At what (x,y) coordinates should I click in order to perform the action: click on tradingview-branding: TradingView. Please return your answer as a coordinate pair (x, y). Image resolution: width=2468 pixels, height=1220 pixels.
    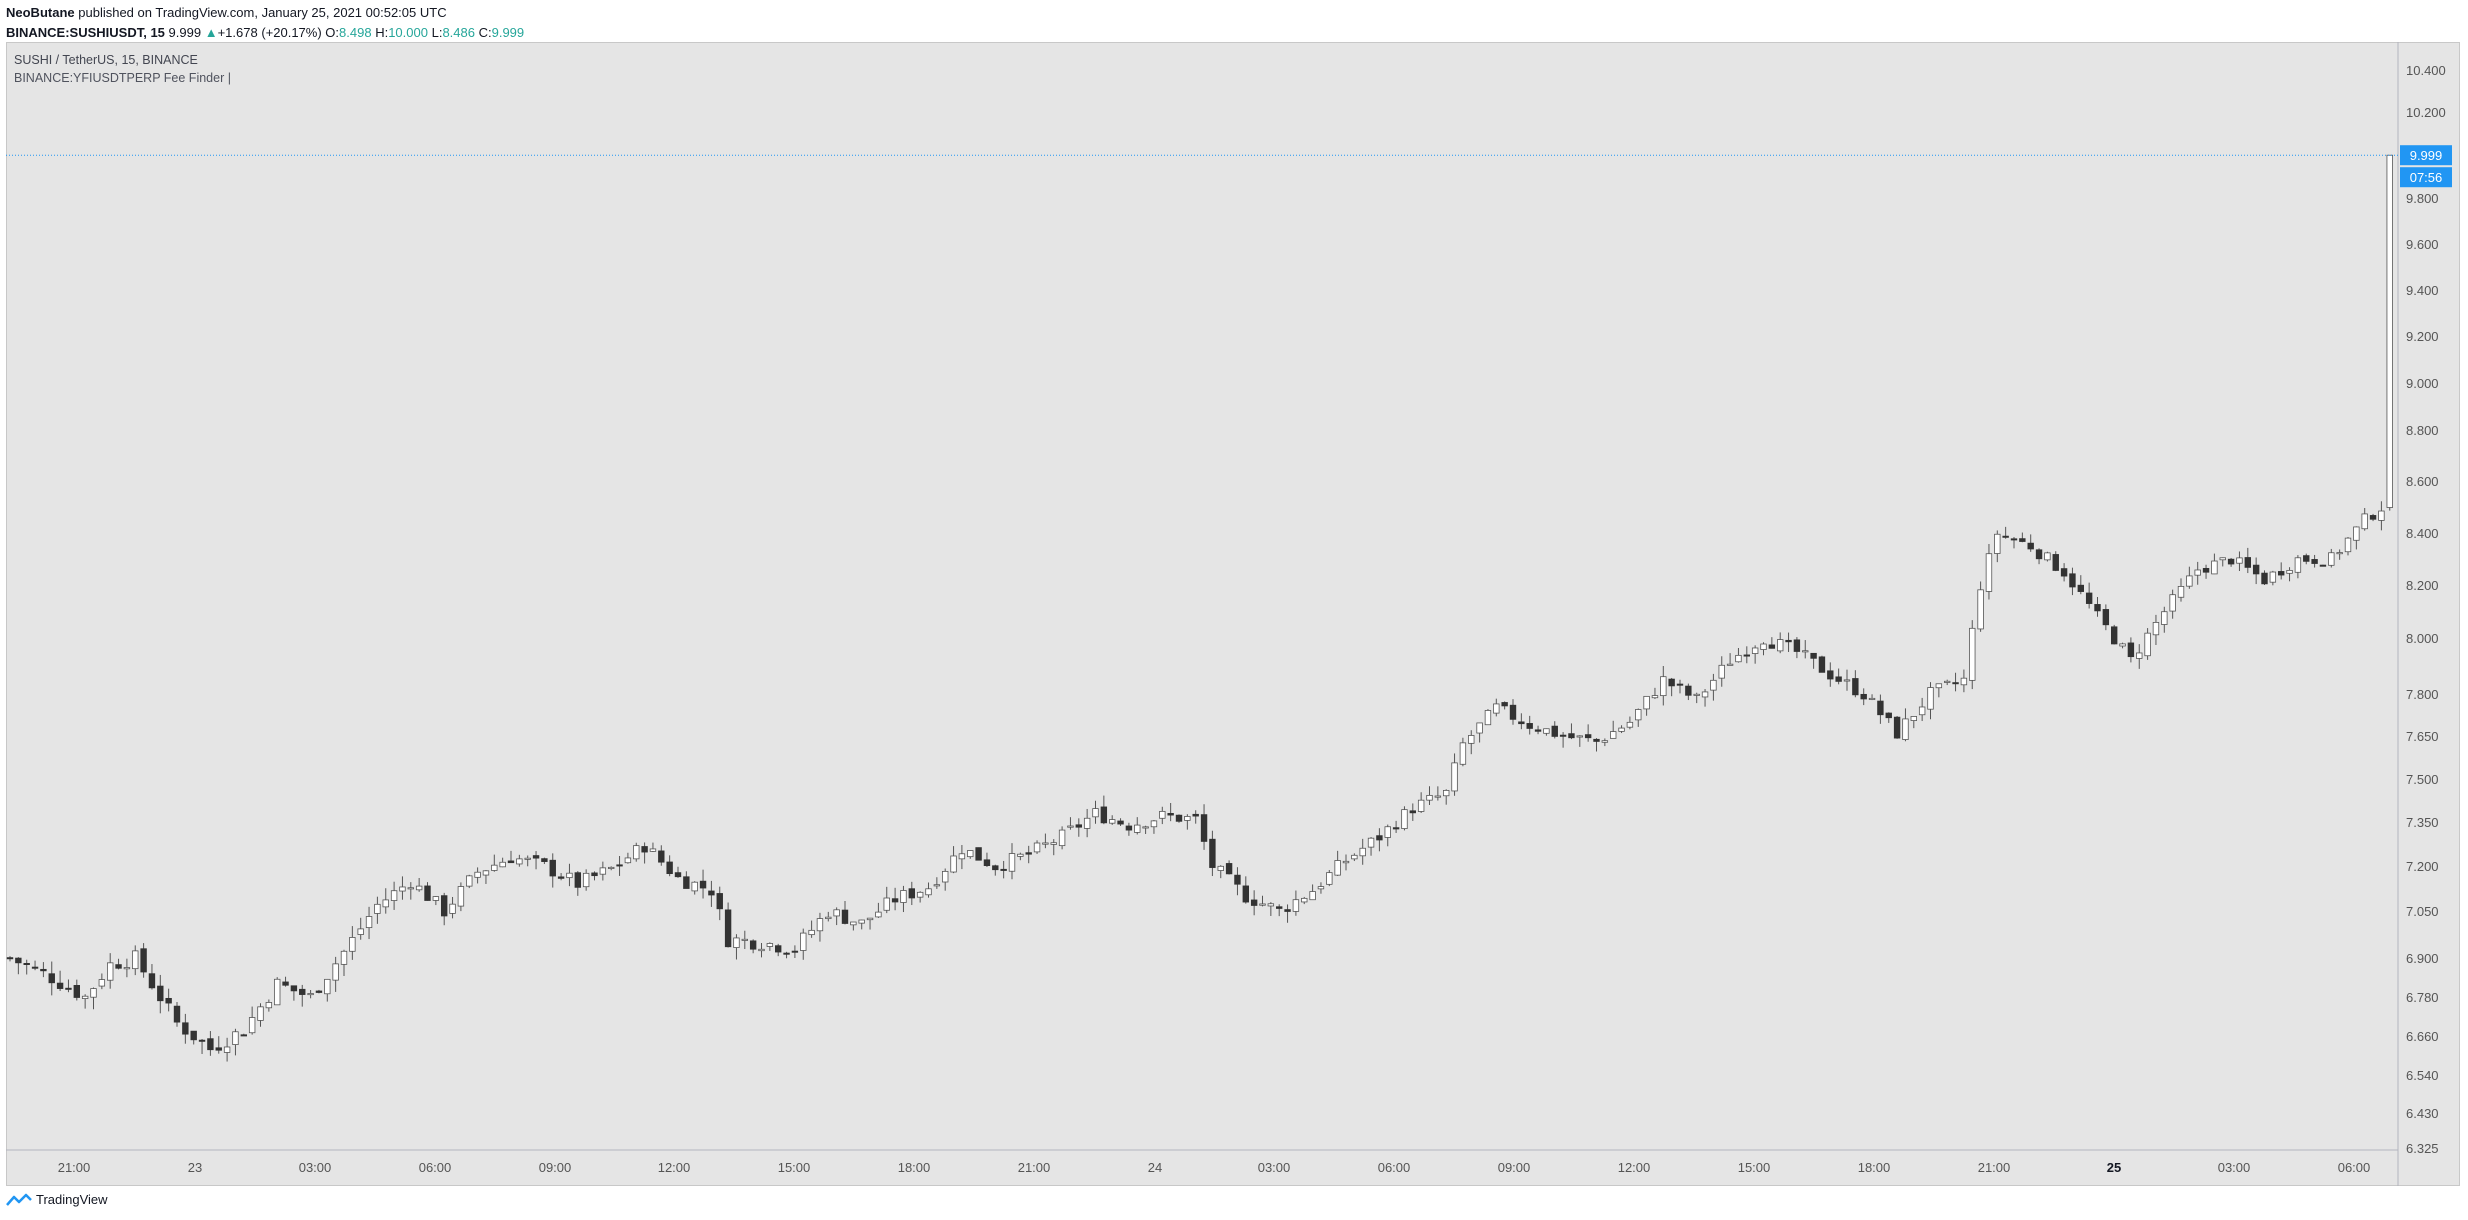
    Looking at the image, I should click on (57, 1199).